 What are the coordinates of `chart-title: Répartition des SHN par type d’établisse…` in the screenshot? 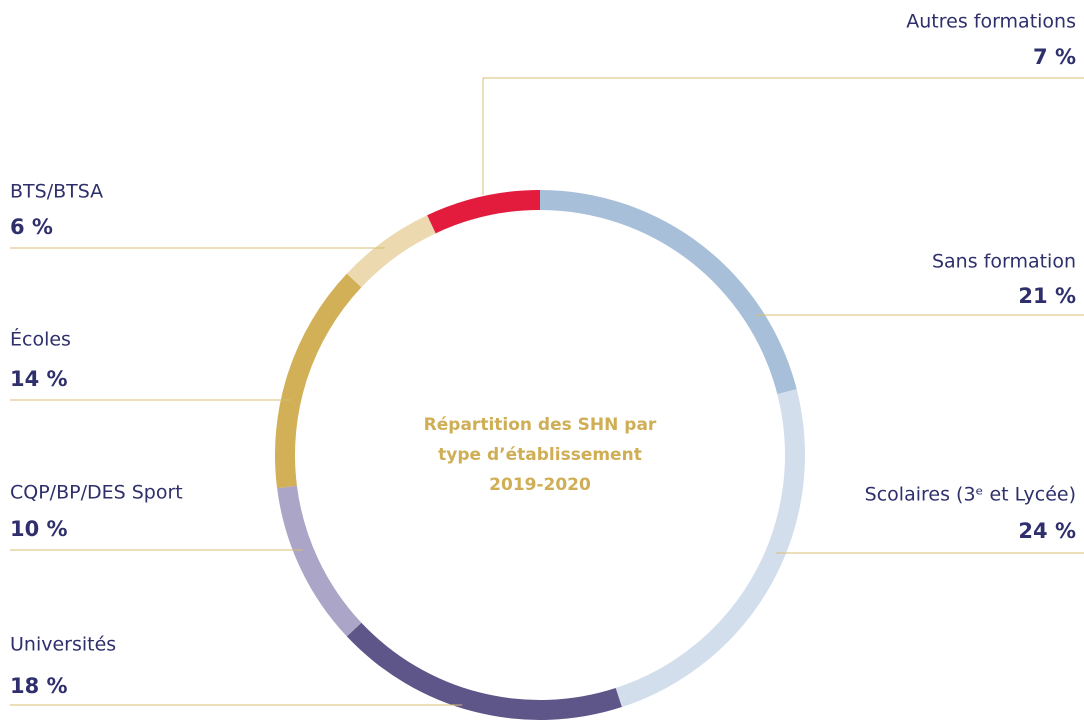 It's located at (540, 440).